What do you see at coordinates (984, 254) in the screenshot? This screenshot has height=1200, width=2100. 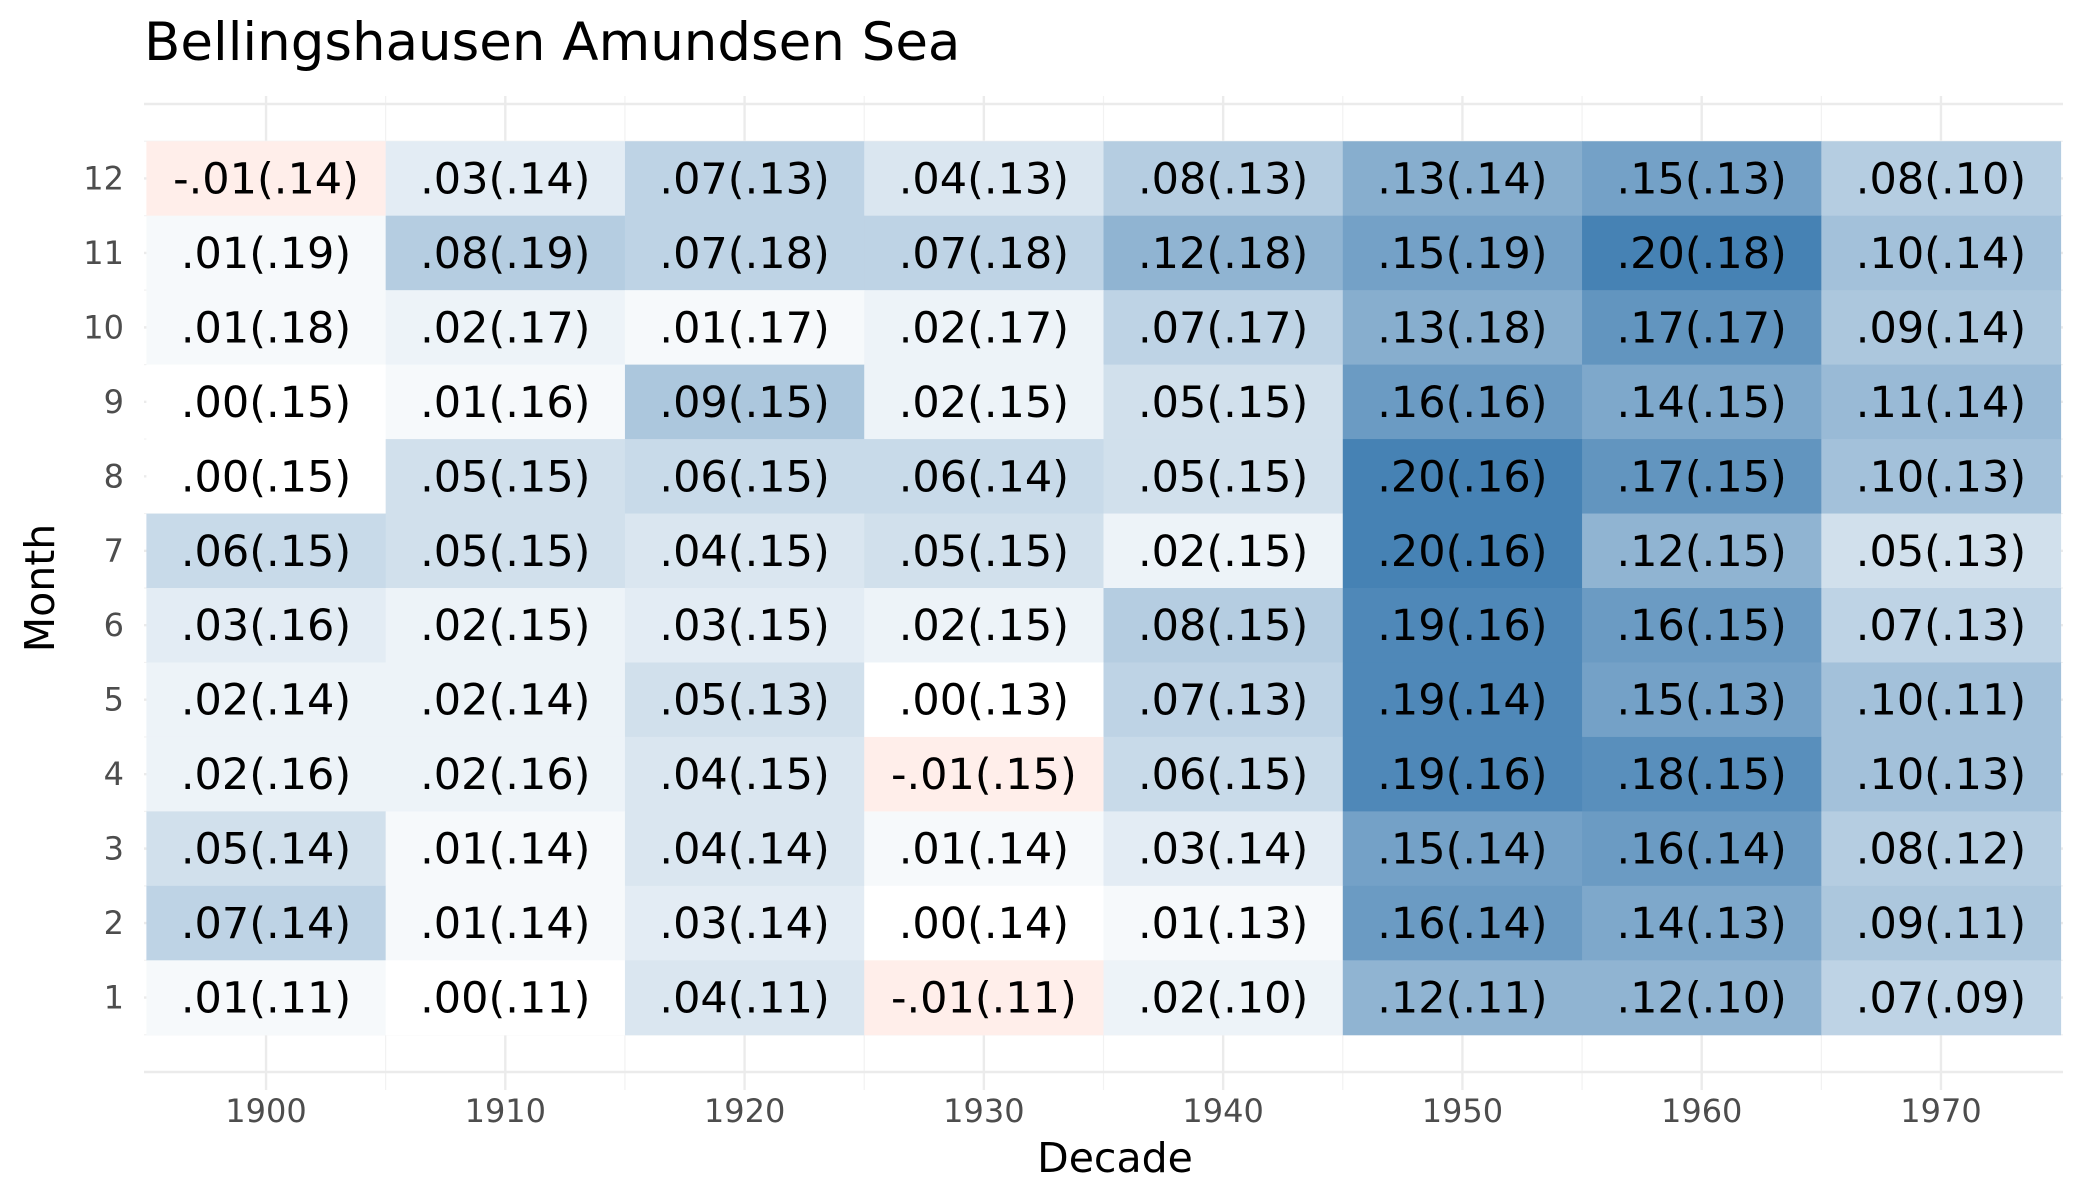 I see `cell-value-label: .07(.18)` at bounding box center [984, 254].